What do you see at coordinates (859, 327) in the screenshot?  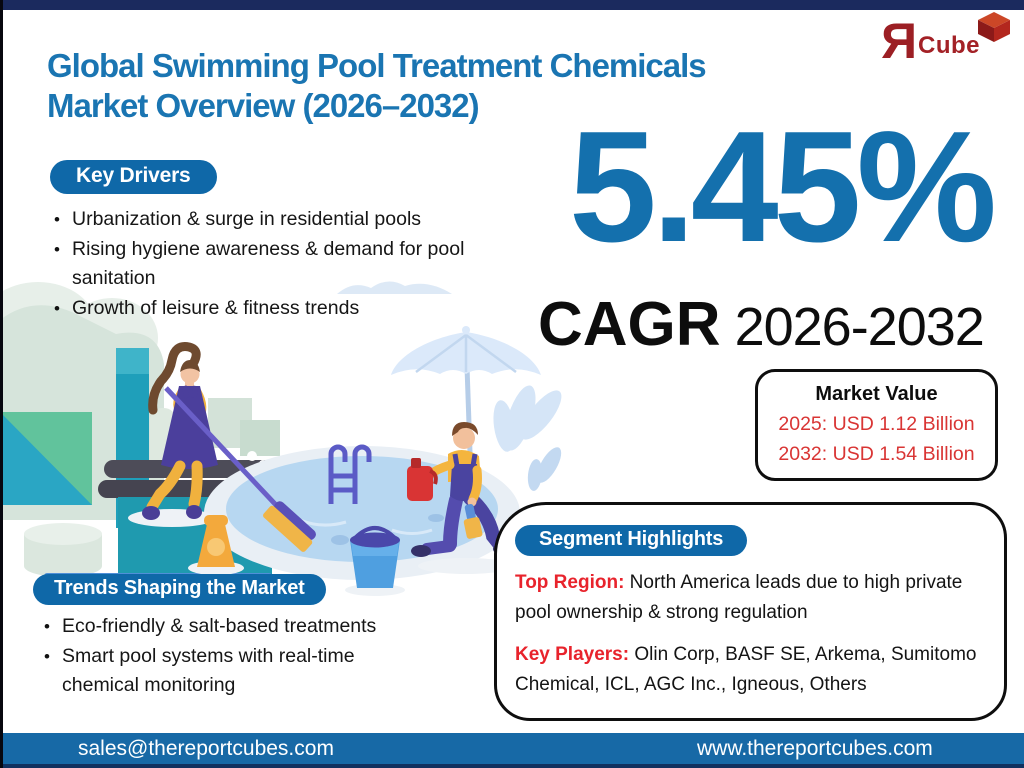 I see `cagr-period: 2026-2032` at bounding box center [859, 327].